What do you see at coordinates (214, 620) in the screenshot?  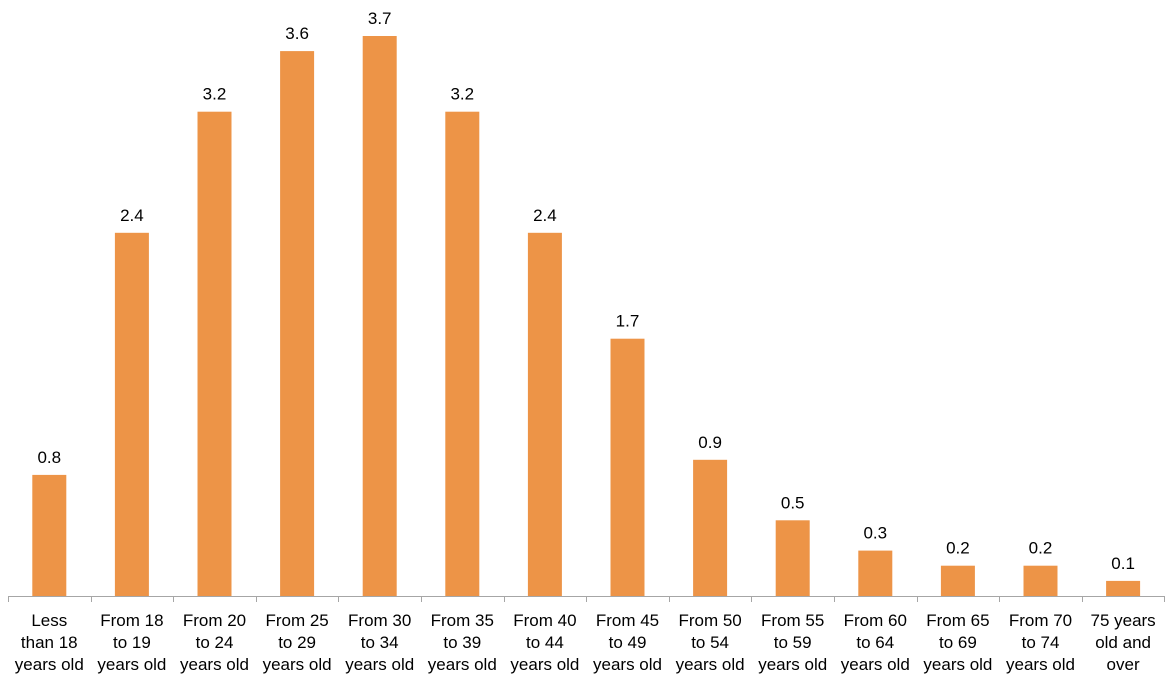 I see `category-label-line: From 20` at bounding box center [214, 620].